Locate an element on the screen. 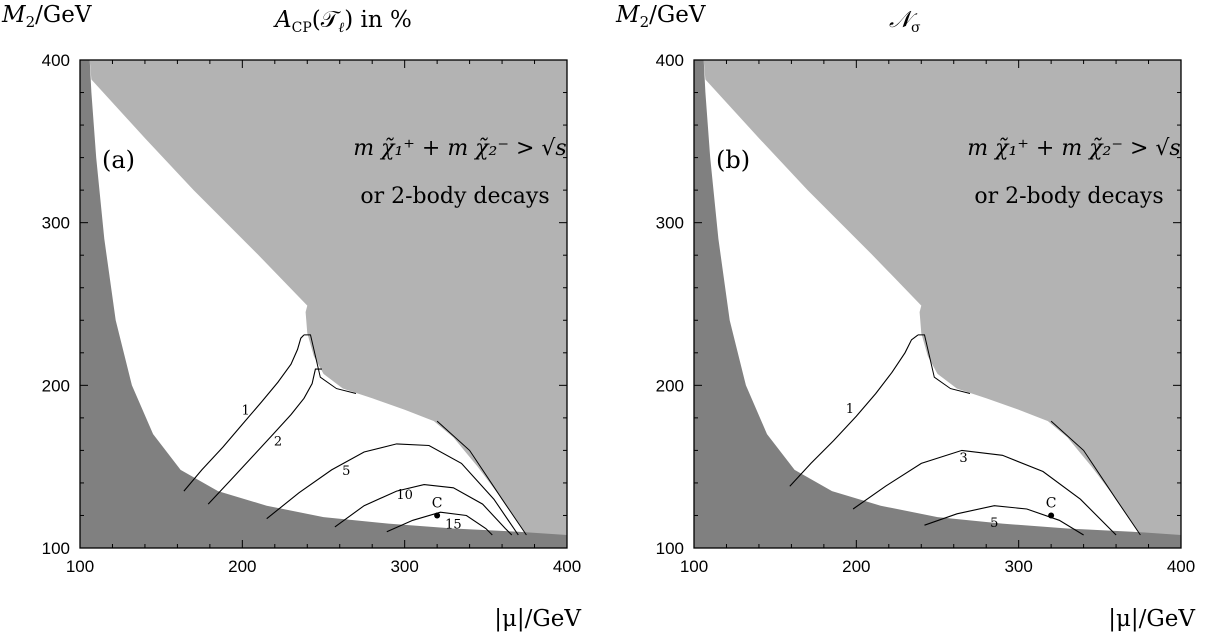 The image size is (1207, 634). contour-label-10: 10 is located at coordinates (404, 495).